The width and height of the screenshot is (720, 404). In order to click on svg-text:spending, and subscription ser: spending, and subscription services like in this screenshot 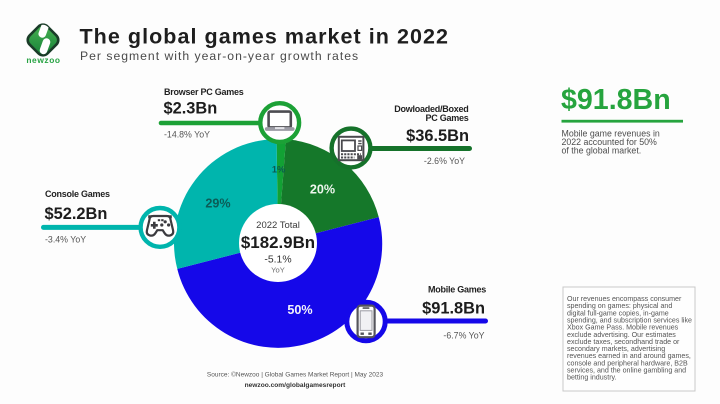, I will do `click(629, 320)`.